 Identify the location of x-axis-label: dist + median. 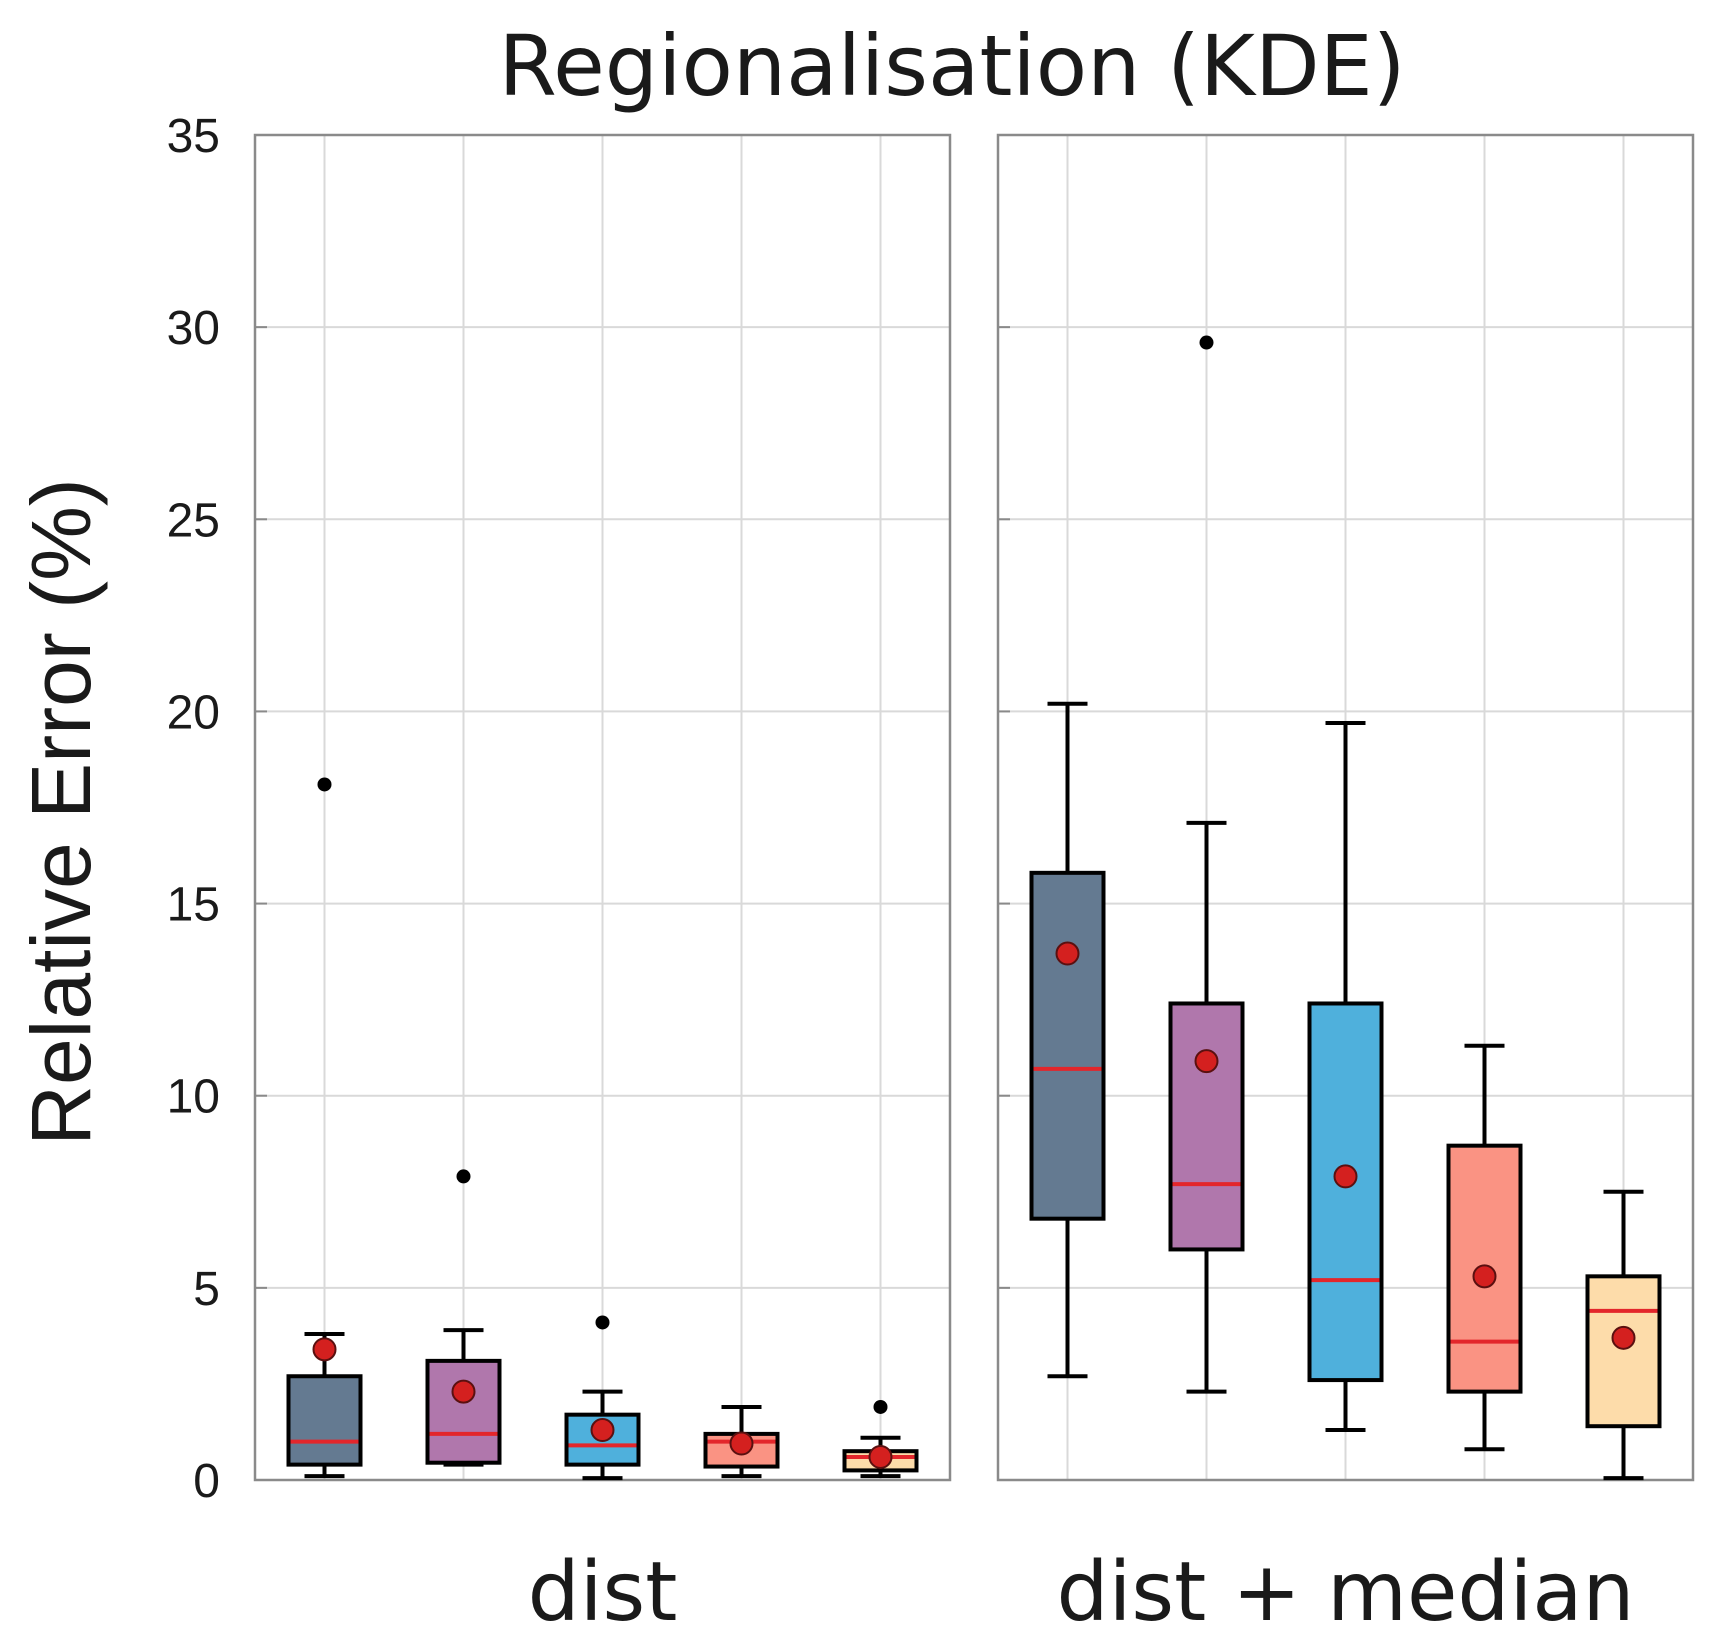
(1346, 1592).